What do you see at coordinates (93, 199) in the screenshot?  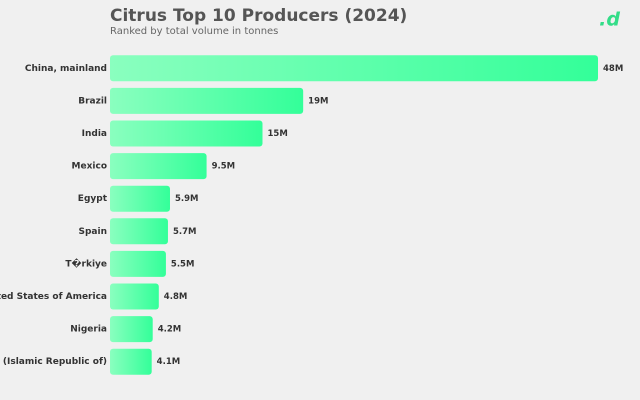 I see `category-label: Egypt` at bounding box center [93, 199].